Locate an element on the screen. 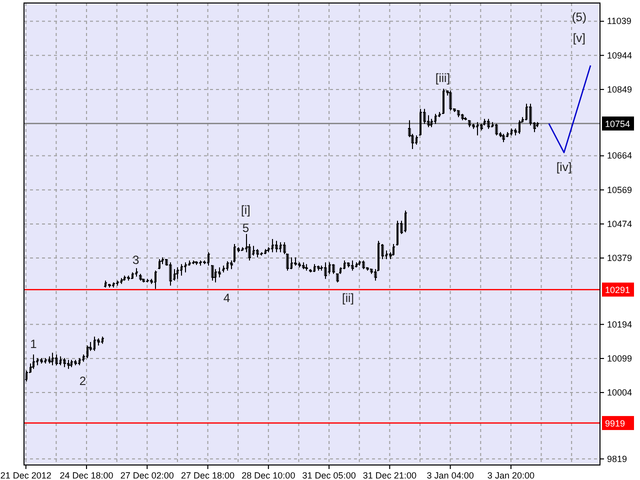 Image resolution: width=640 pixels, height=480 pixels. x-tick-label: 24 Dec 18:00 is located at coordinates (87, 475).